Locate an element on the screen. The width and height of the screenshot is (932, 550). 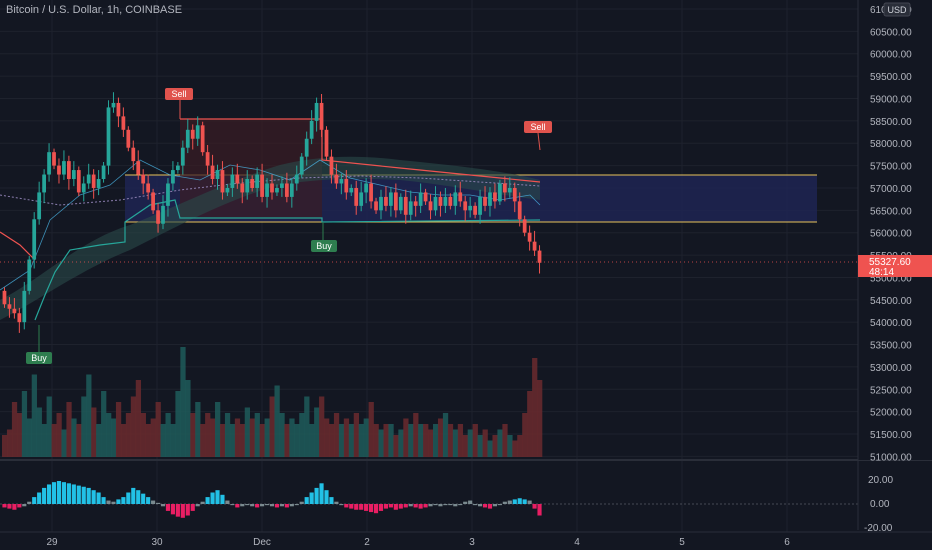
price-axis is located at coordinates (895, 230).